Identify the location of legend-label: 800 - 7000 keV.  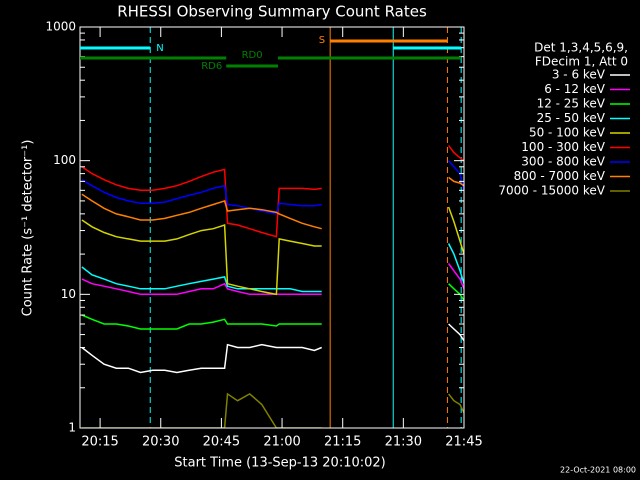
(560, 176).